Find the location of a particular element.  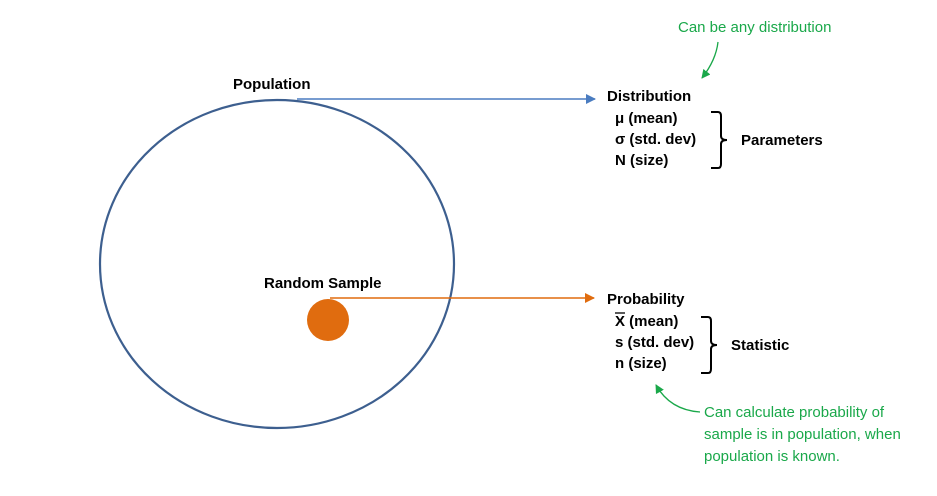

parameters-label: Parameters is located at coordinates (782, 140).